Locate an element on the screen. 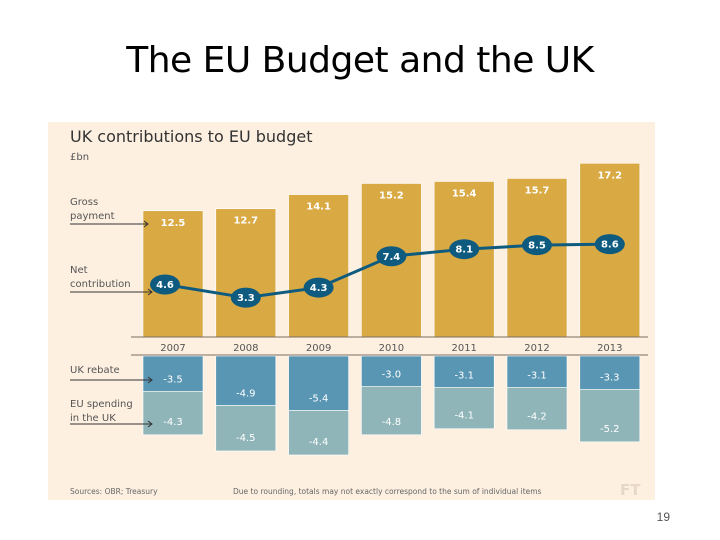 The image size is (720, 540). x-tick-label: 2010 is located at coordinates (391, 348).